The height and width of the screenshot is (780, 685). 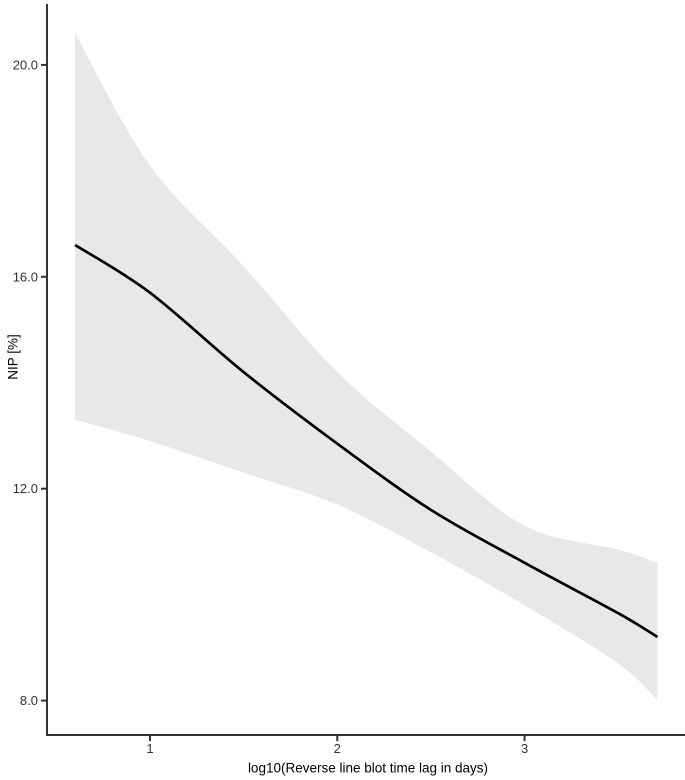 What do you see at coordinates (25, 488) in the screenshot?
I see `y-tick-label: 12.0` at bounding box center [25, 488].